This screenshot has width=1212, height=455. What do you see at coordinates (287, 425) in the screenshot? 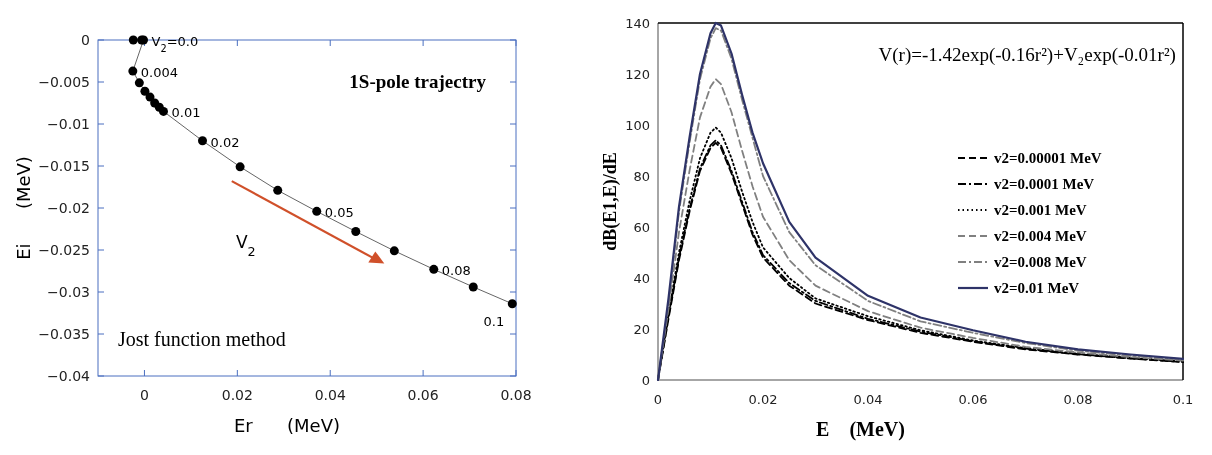
I see `x-axis-title: Er (MeV)` at bounding box center [287, 425].